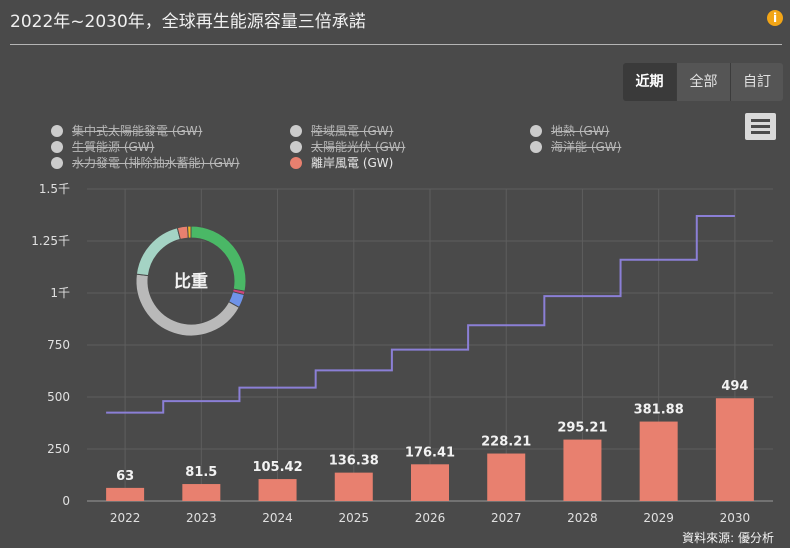 The image size is (790, 548). I want to click on hamburger-menu-icon, so click(760, 126).